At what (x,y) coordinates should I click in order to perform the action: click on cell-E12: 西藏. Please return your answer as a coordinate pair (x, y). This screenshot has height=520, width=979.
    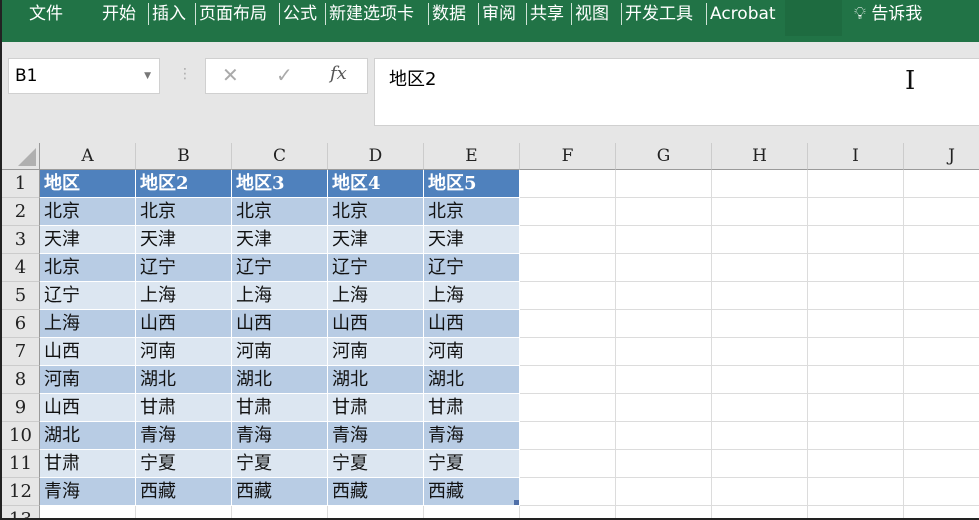
    Looking at the image, I should click on (472, 492).